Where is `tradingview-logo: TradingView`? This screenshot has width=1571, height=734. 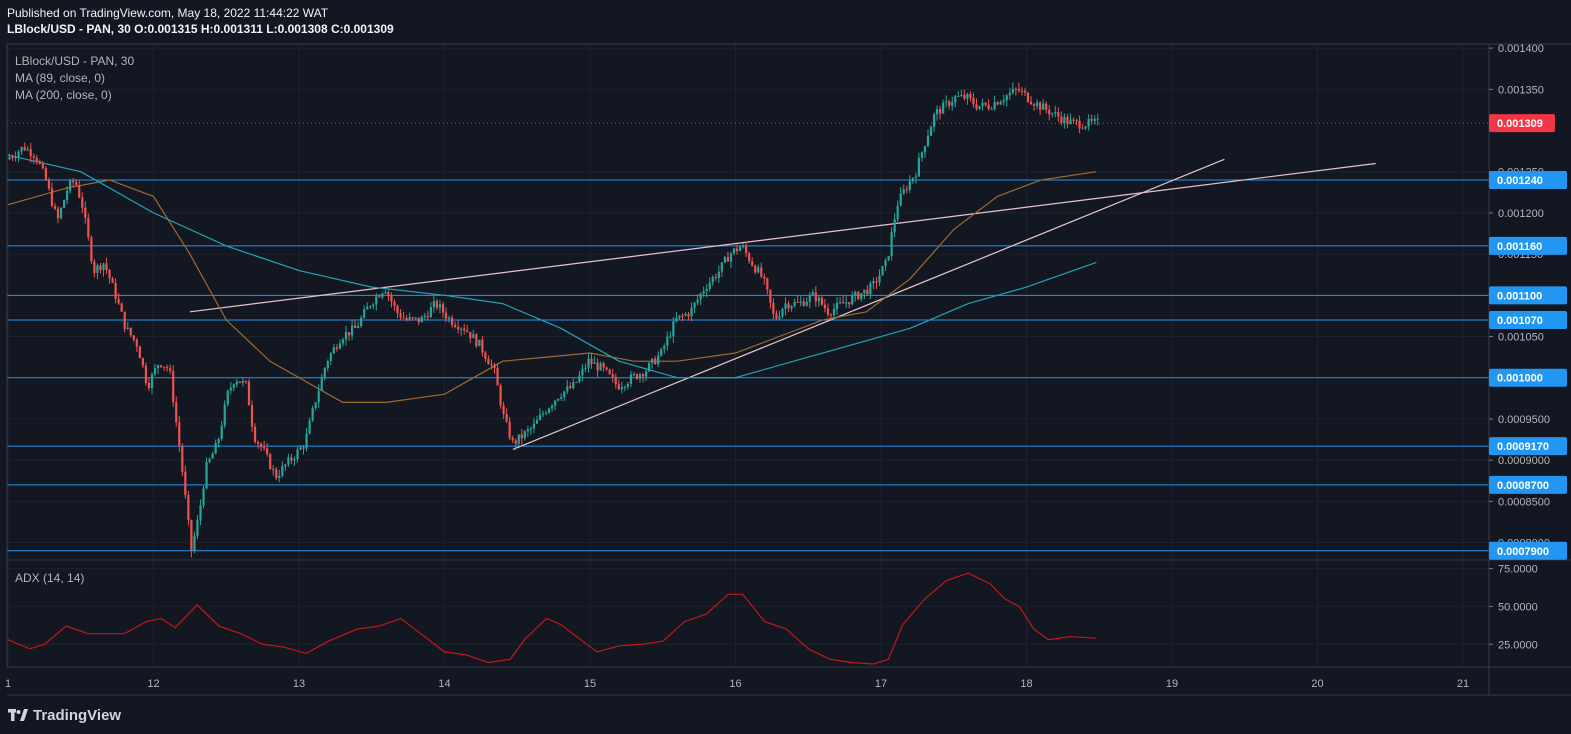 tradingview-logo: TradingView is located at coordinates (64, 715).